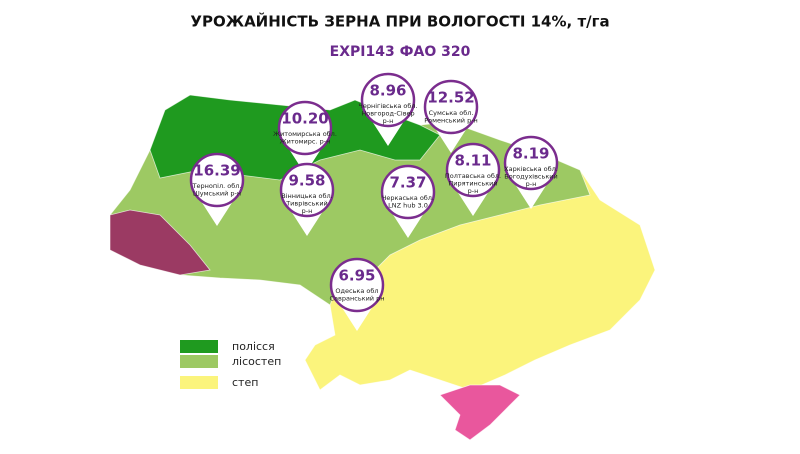 This screenshot has height=454, width=800. What do you see at coordinates (387, 114) in the screenshot?
I see `pin-location: Новгород-Сівер` at bounding box center [387, 114].